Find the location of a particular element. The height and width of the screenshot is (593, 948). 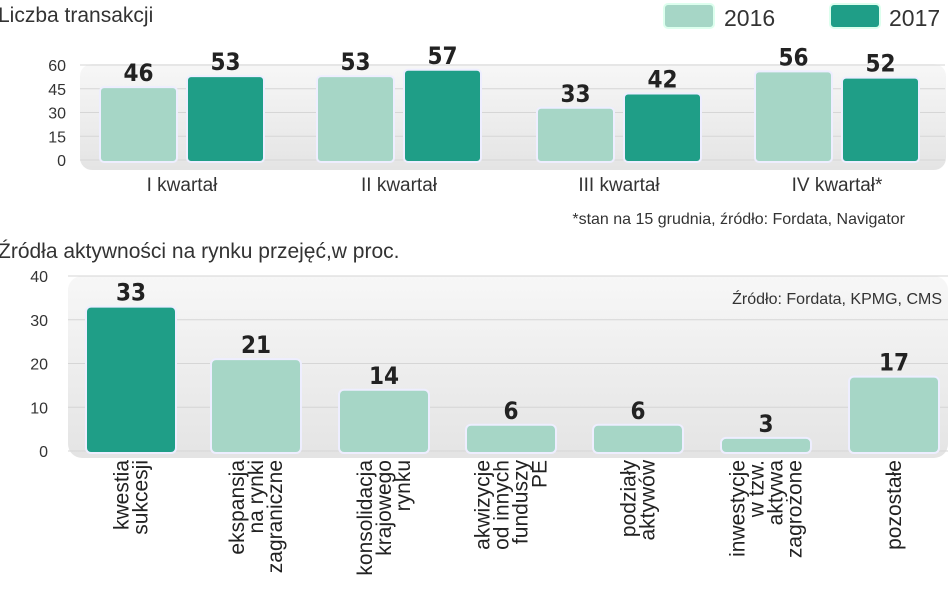

top-chart-title: Liczba transakcji is located at coordinates (76, 15).